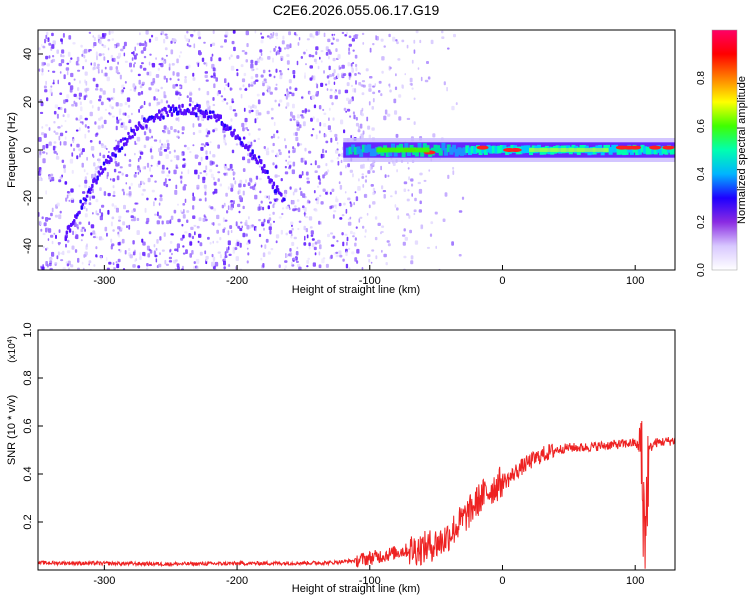  What do you see at coordinates (569, 150) in the screenshot?
I see `carrier-peak-segment` at bounding box center [569, 150].